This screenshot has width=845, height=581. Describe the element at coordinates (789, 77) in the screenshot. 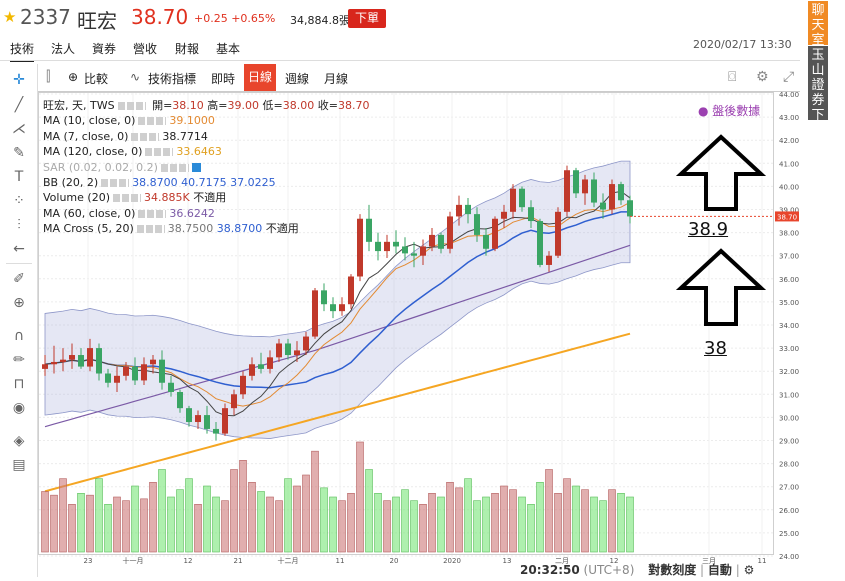

I see `fullscreen-icon: ⤢` at that location.